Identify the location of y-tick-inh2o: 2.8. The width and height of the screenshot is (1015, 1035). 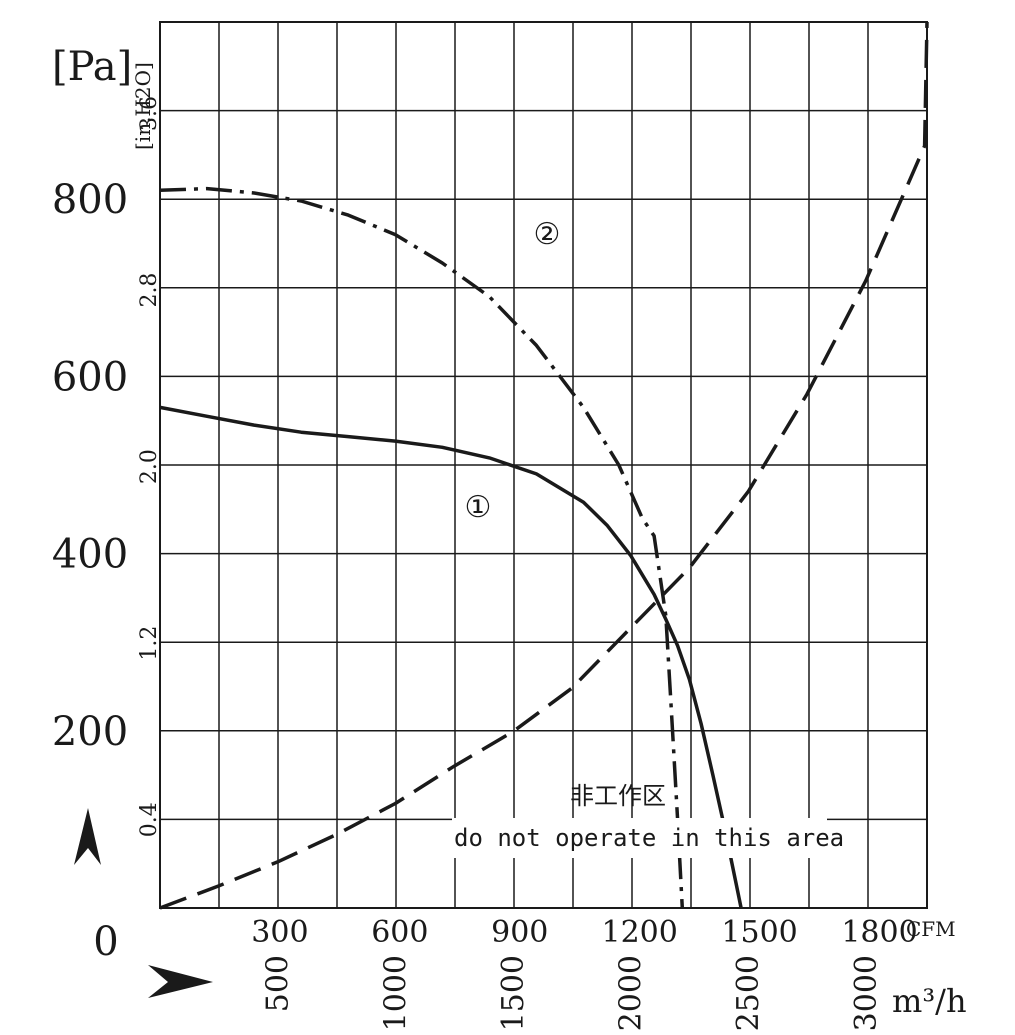
(149, 290).